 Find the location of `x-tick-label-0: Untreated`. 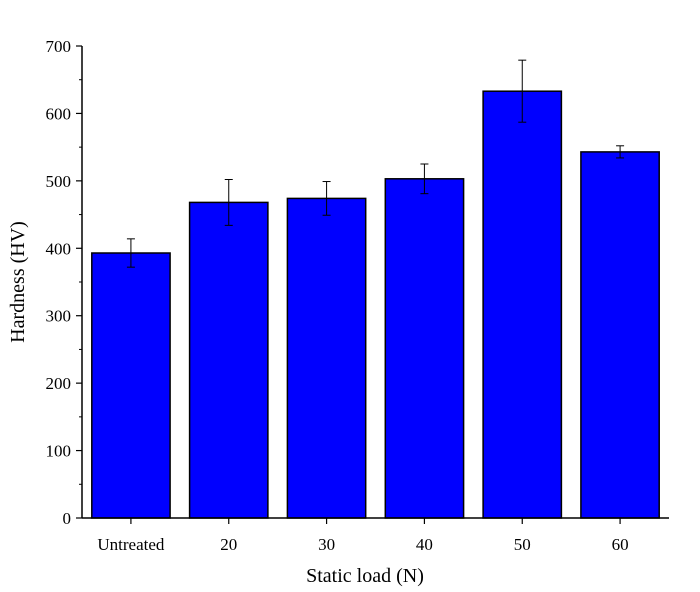

x-tick-label-0: Untreated is located at coordinates (131, 544).